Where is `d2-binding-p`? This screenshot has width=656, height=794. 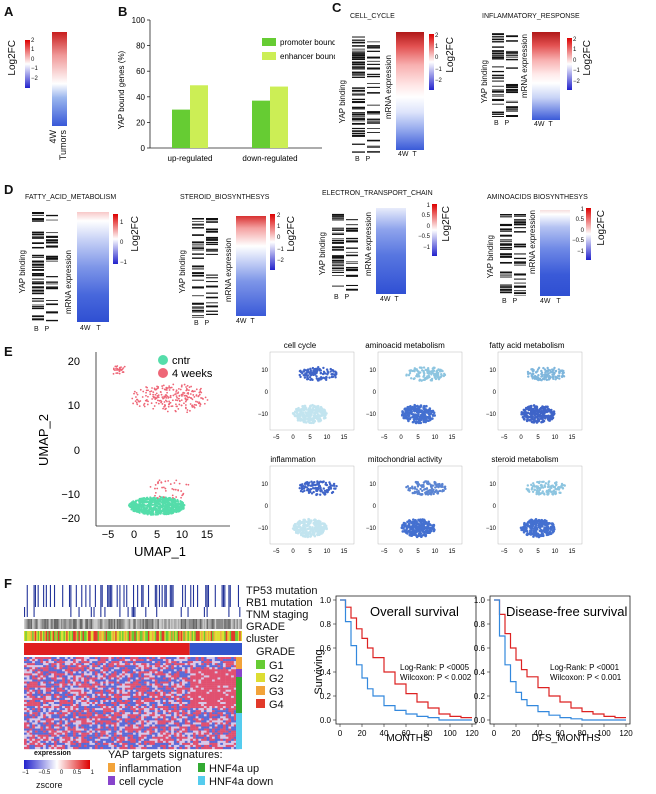 d2-binding-p is located at coordinates (212, 268).